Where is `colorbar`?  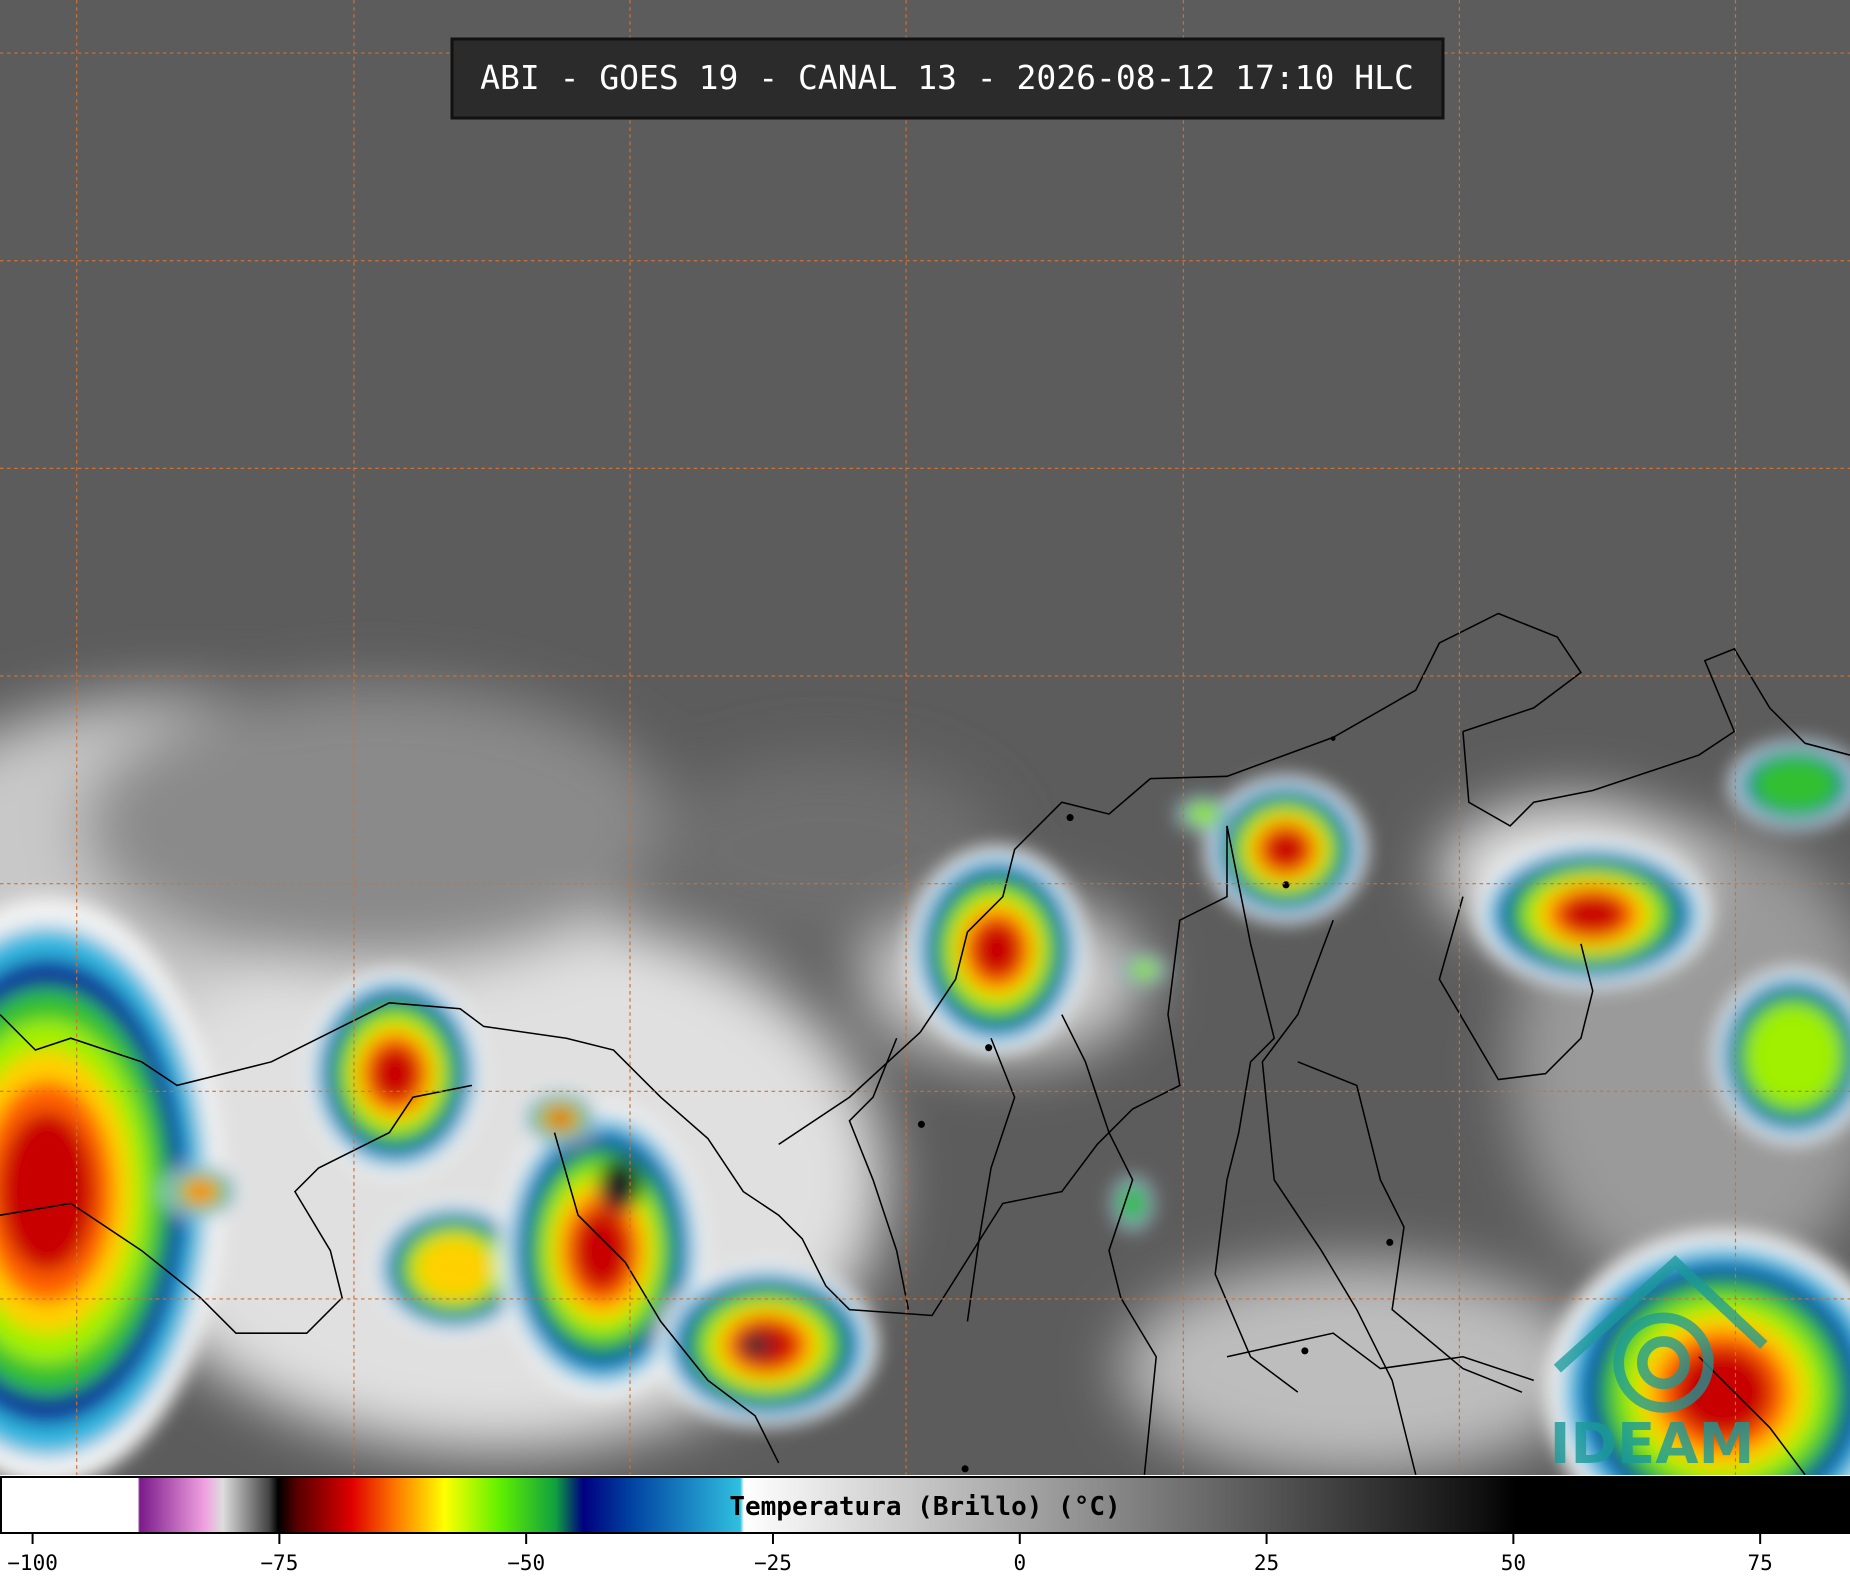
colorbar is located at coordinates (925, 1505).